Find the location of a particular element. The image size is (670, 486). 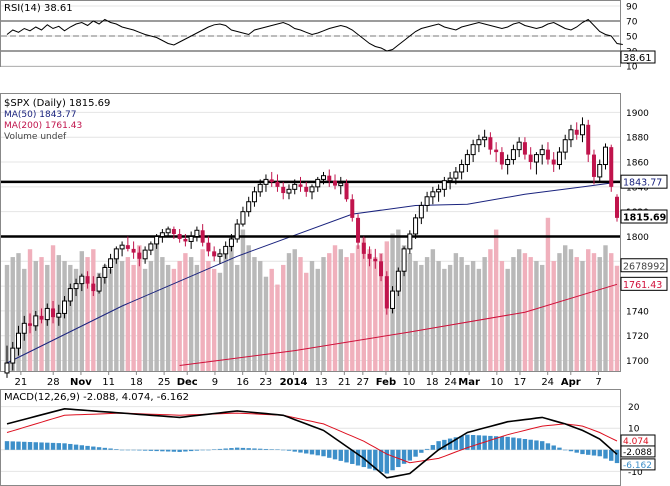

ma200-value-tag: 1761.43 is located at coordinates (642, 285).